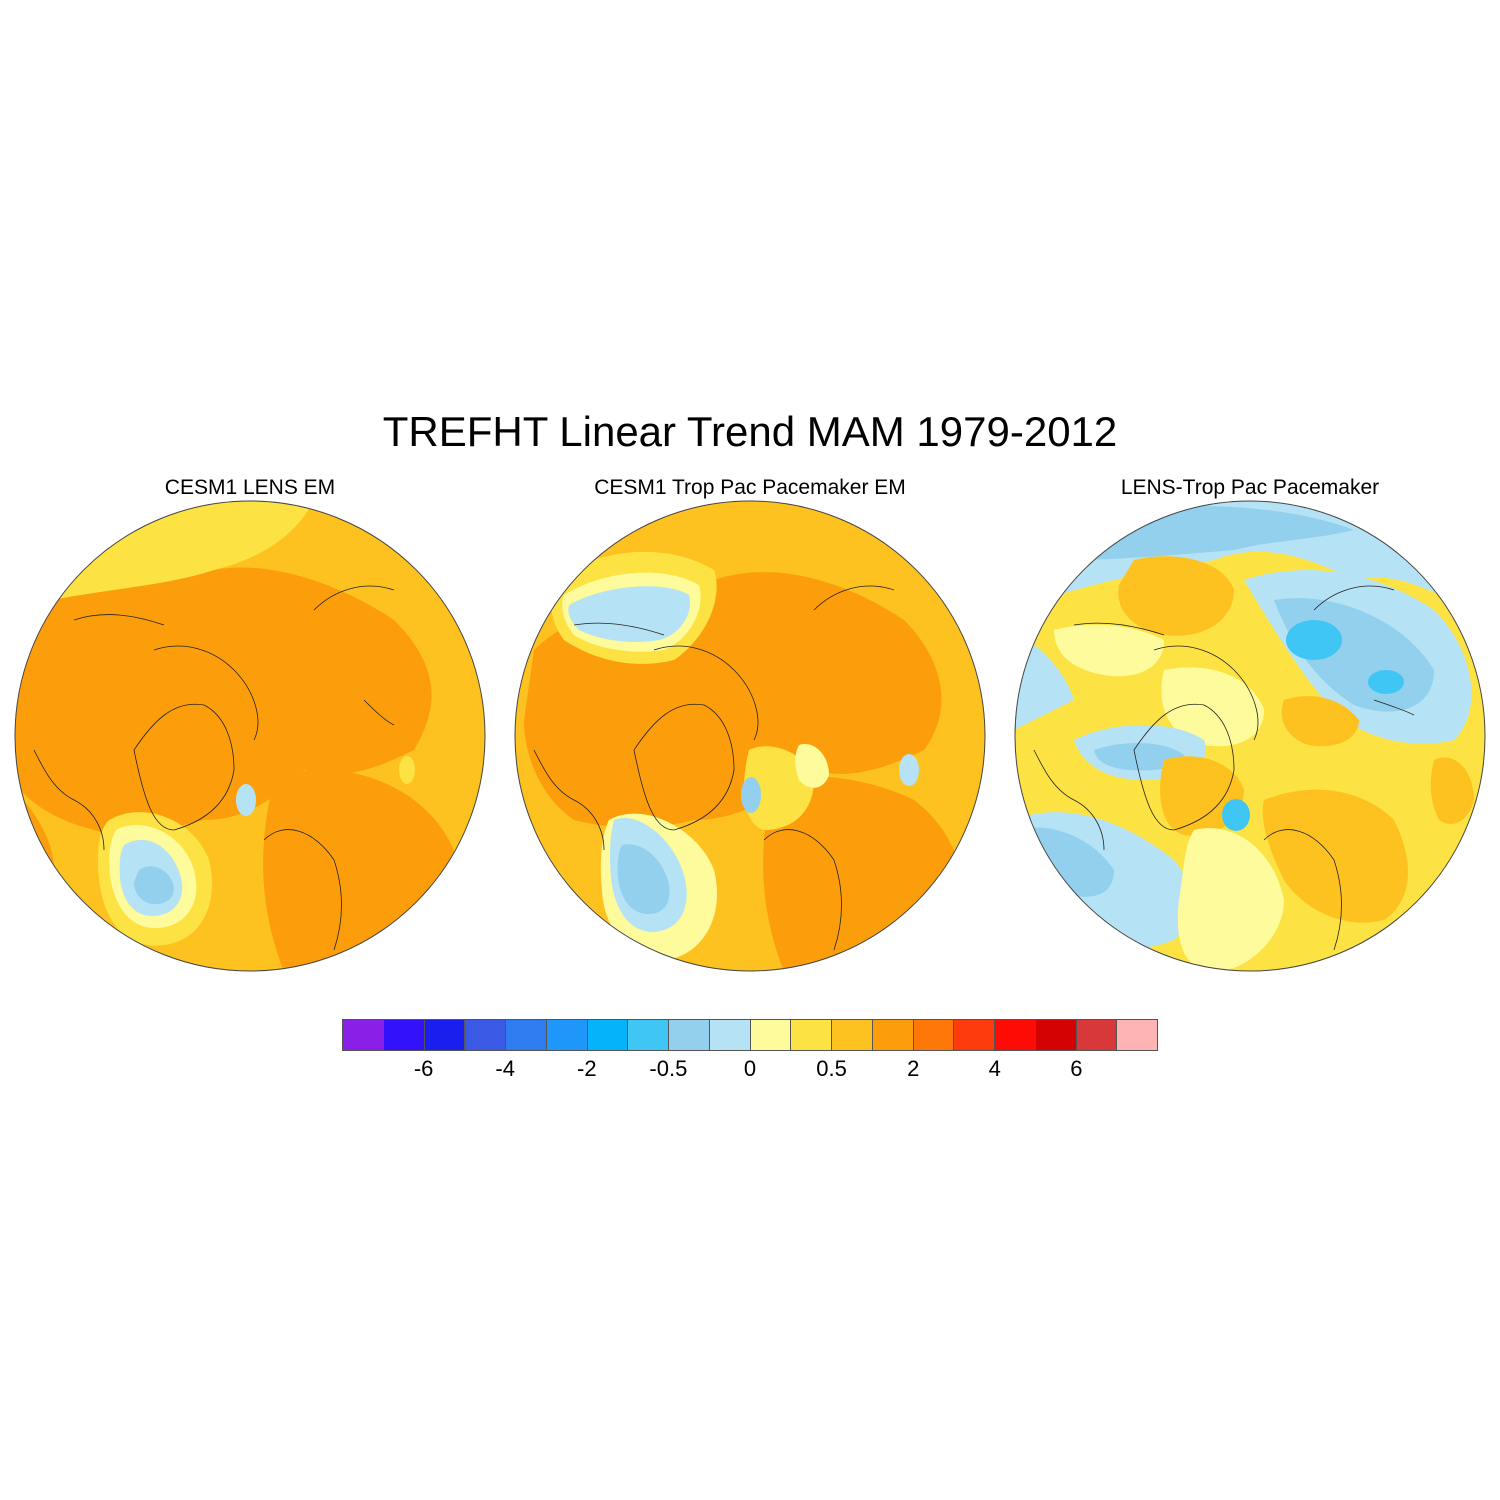 The height and width of the screenshot is (1500, 1500). What do you see at coordinates (750, 736) in the screenshot?
I see `polar-map-pacemaker-em` at bounding box center [750, 736].